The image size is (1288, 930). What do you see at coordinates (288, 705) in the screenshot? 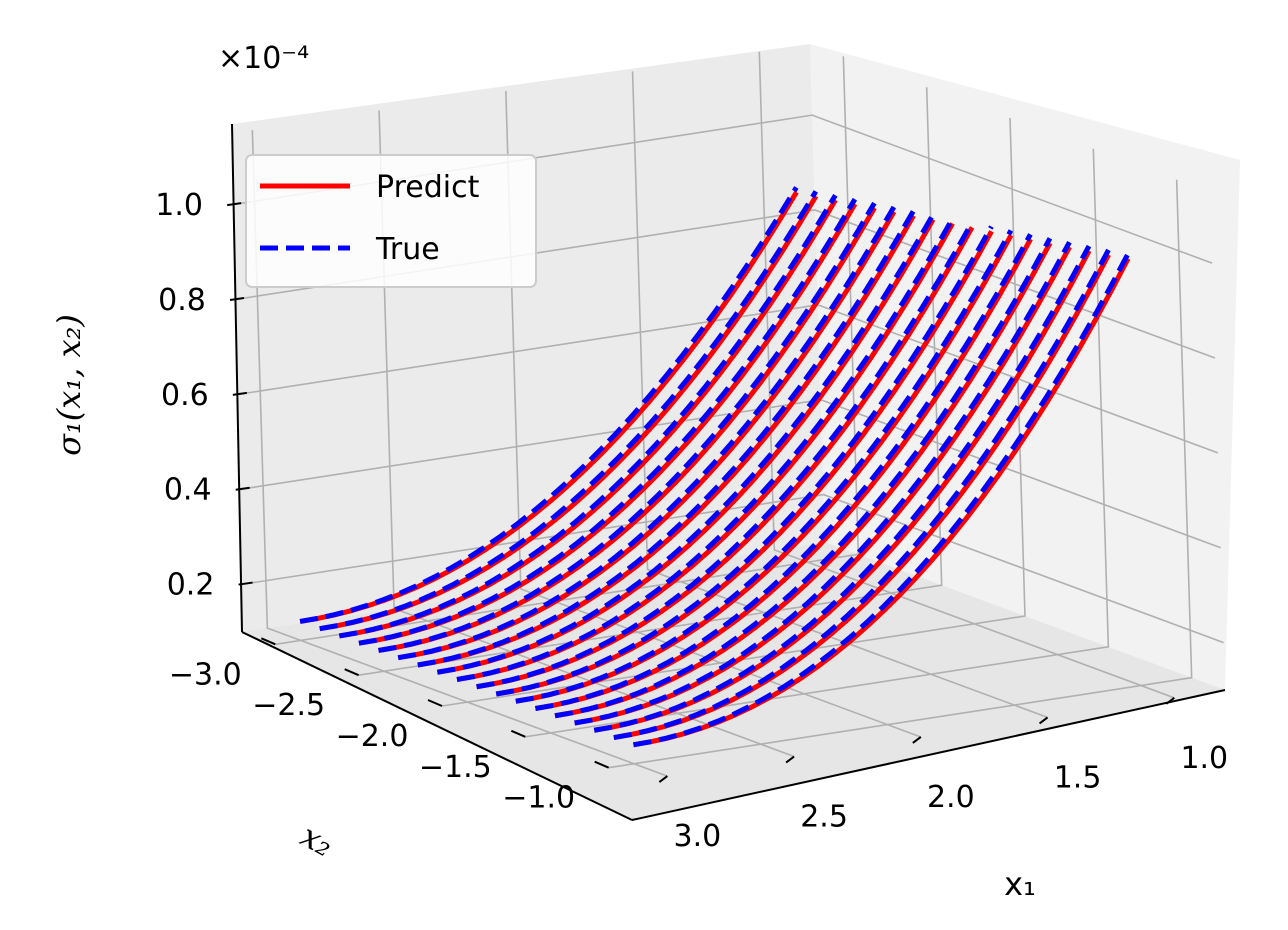
I see `y-tick-label-1: −2.5` at bounding box center [288, 705].